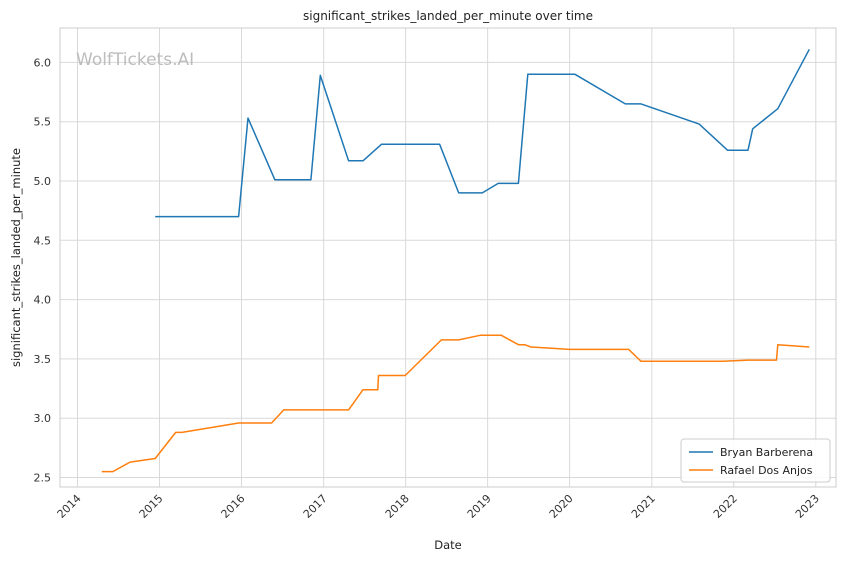  What do you see at coordinates (43, 62) in the screenshot?
I see `y-tick-label: 6.0` at bounding box center [43, 62].